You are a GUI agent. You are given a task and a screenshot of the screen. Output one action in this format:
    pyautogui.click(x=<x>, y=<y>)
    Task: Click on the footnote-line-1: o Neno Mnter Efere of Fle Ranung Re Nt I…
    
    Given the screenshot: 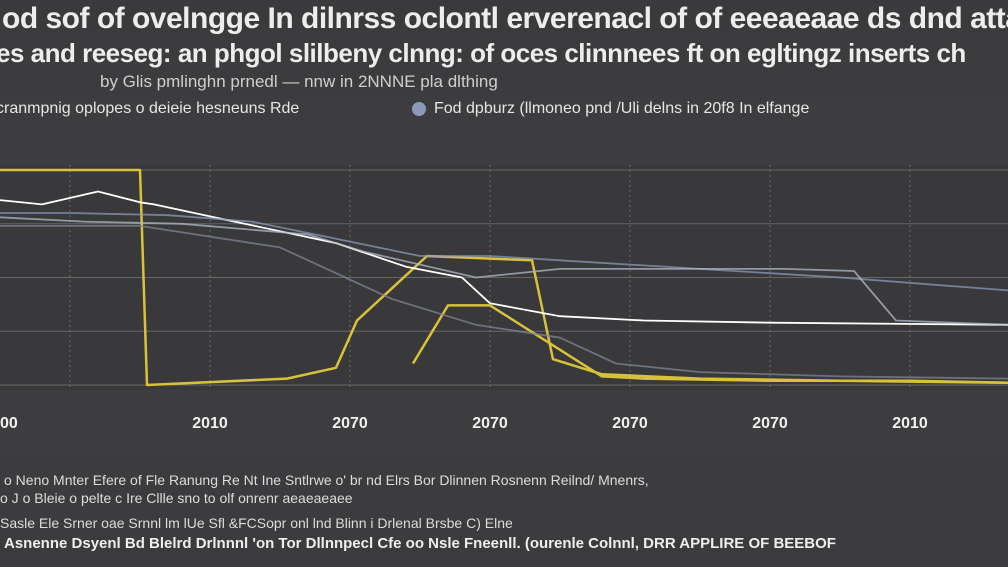 What is the action you would take?
    pyautogui.click(x=326, y=480)
    